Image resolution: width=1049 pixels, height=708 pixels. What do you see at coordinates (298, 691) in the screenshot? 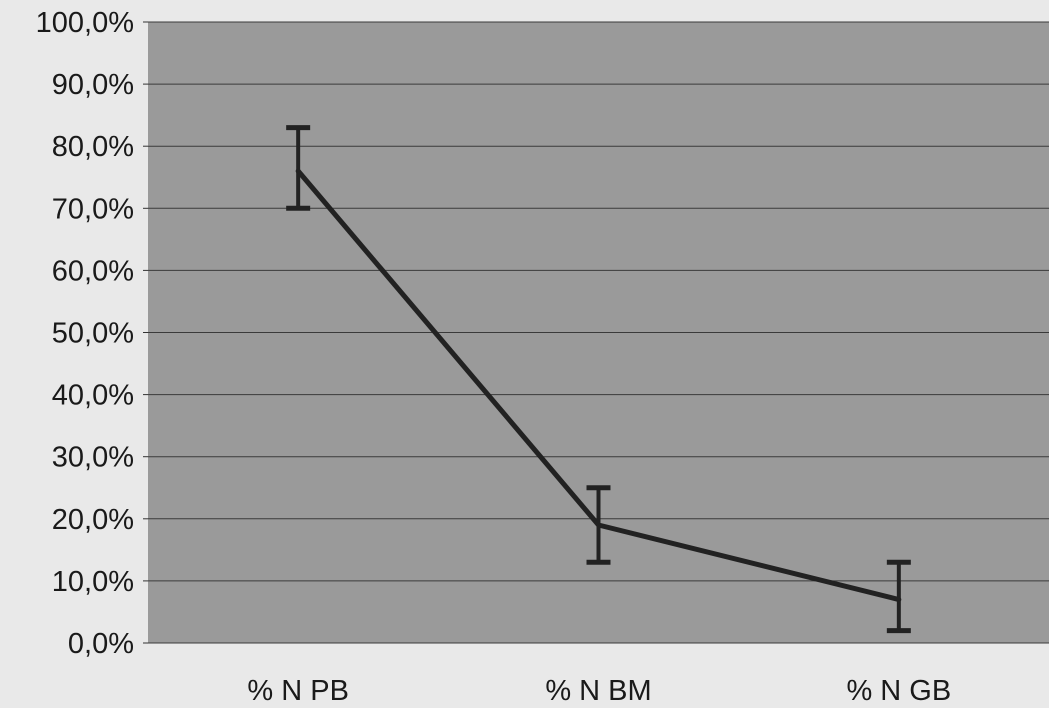
I see `x-category-label: % N PB` at bounding box center [298, 691].